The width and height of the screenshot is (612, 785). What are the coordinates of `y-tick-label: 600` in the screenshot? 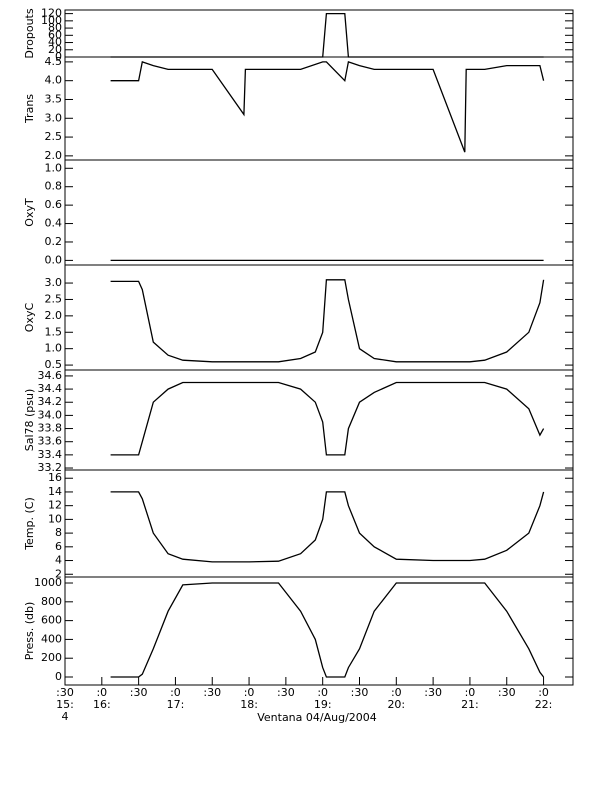 It's located at (51, 620).